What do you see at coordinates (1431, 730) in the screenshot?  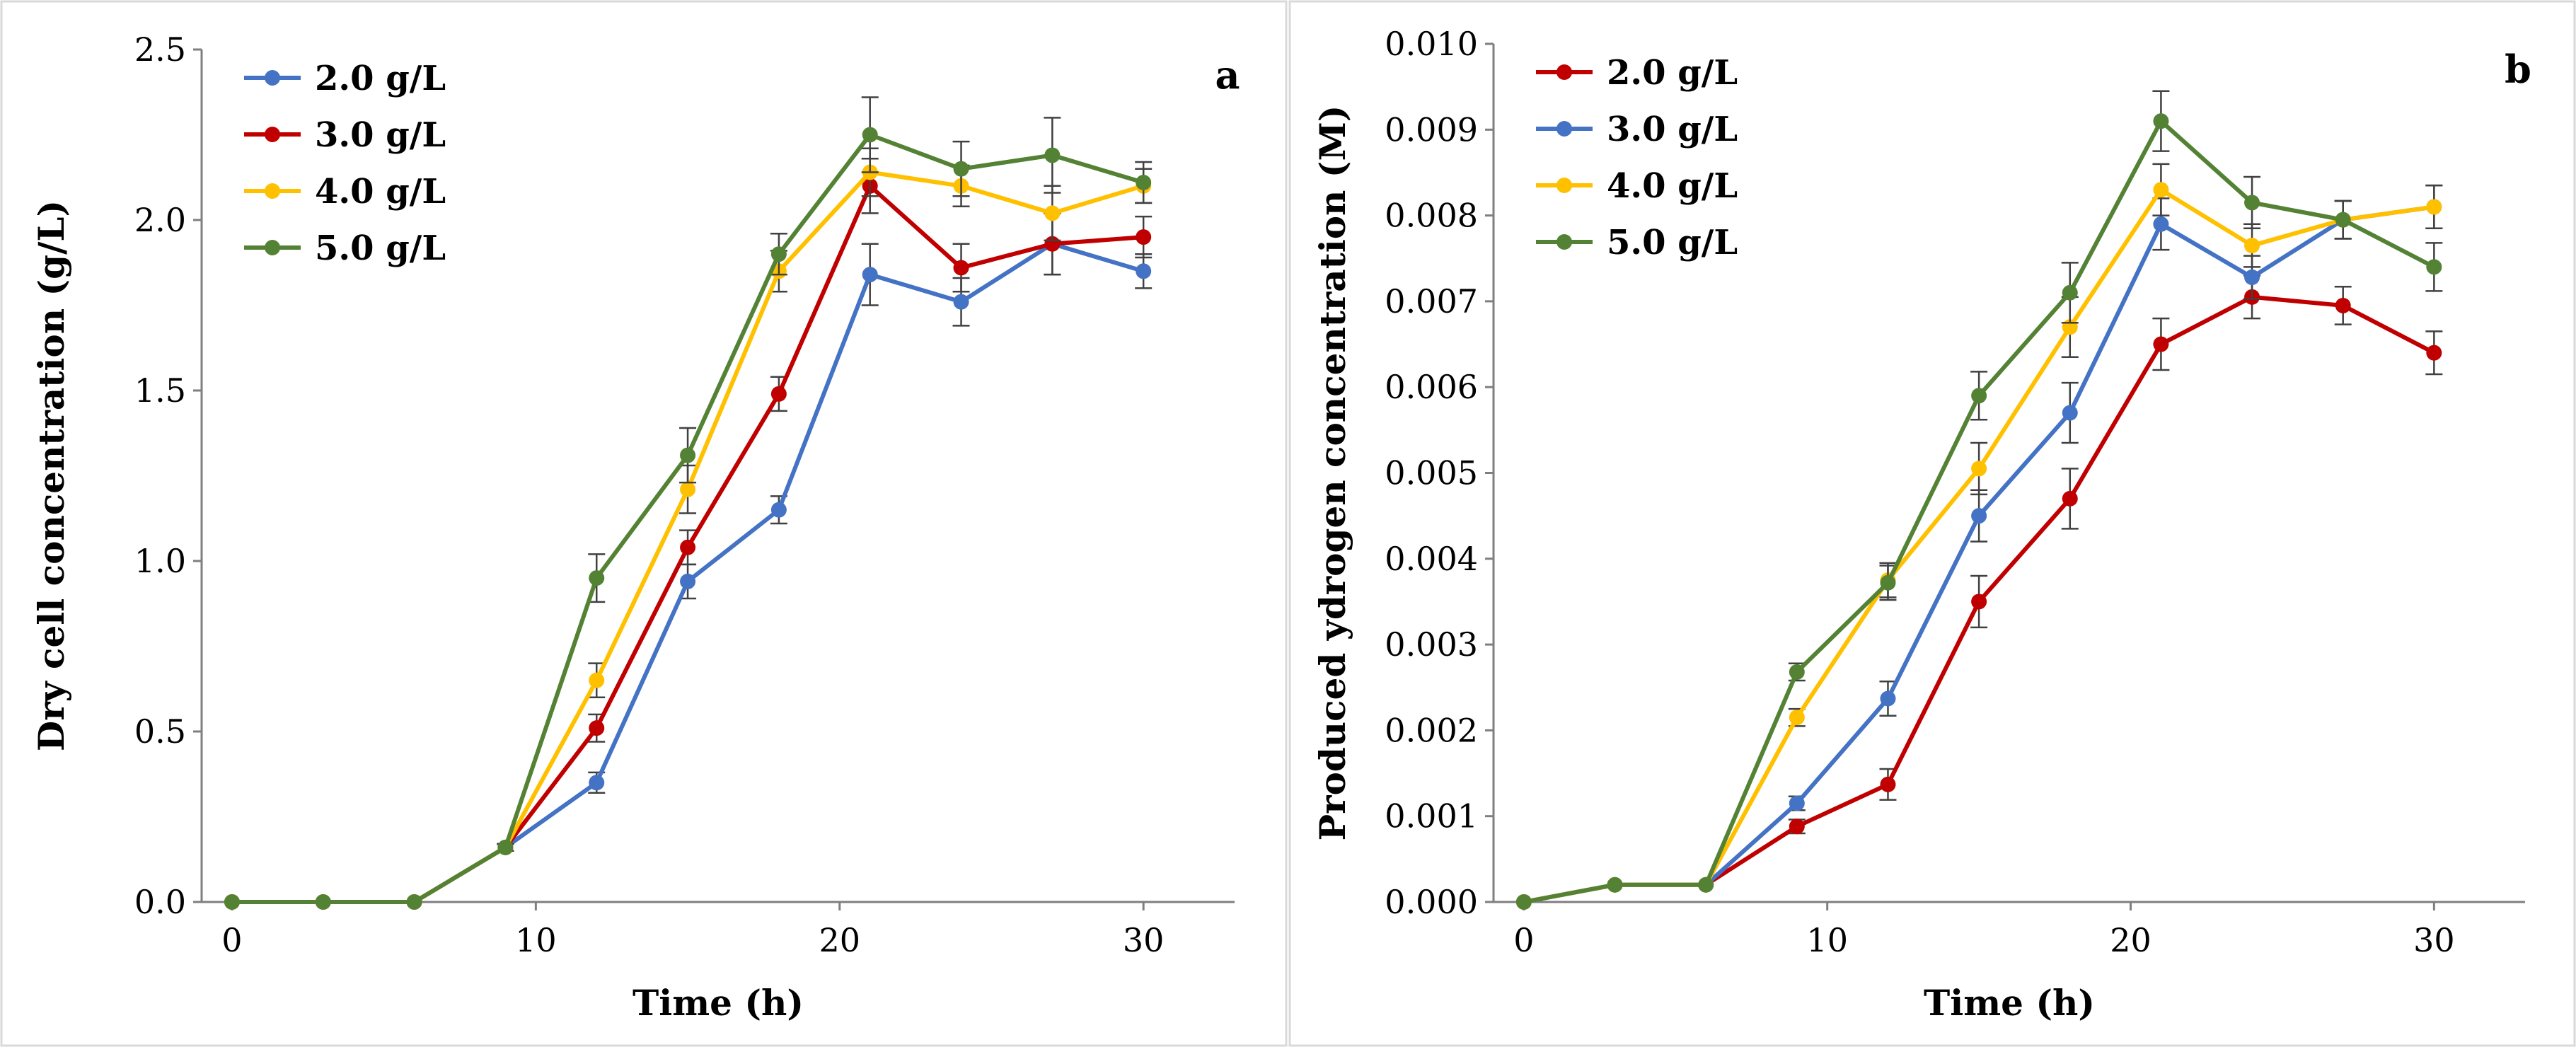 I see `y-tick-label: 0.002` at bounding box center [1431, 730].